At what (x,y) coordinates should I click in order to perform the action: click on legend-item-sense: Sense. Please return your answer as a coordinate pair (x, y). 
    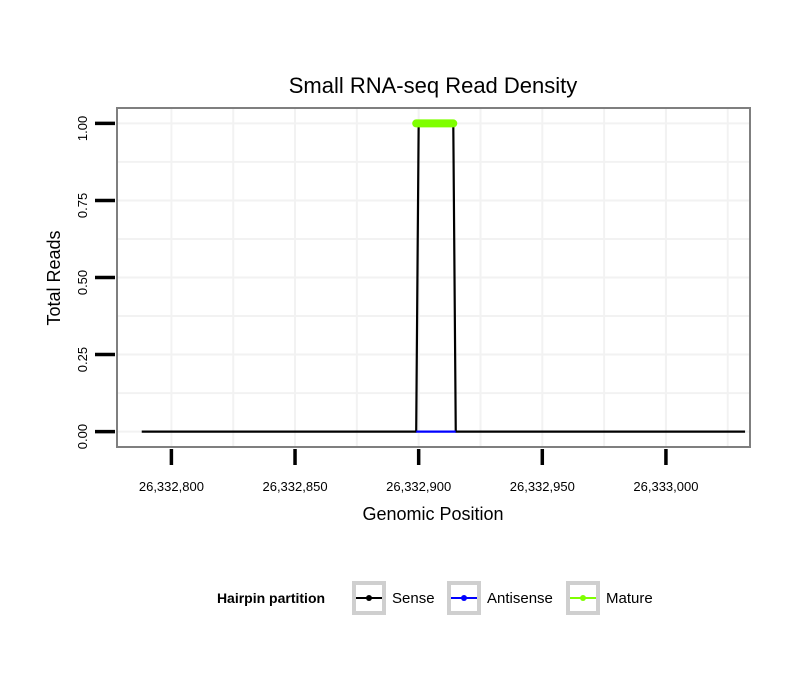
    Looking at the image, I should click on (393, 598).